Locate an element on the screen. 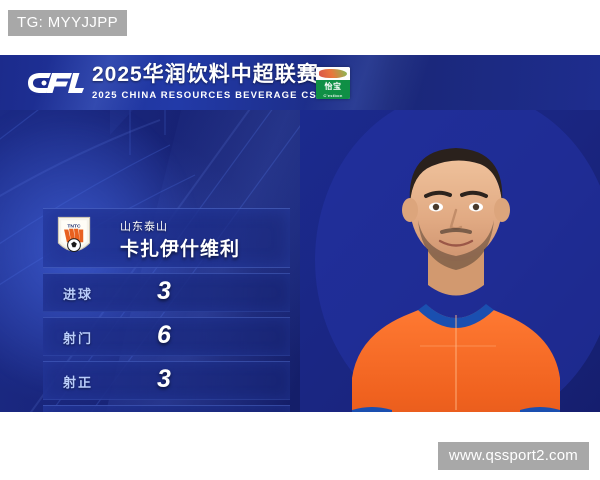 This screenshot has height=480, width=600. sponsor-logo-top is located at coordinates (333, 73).